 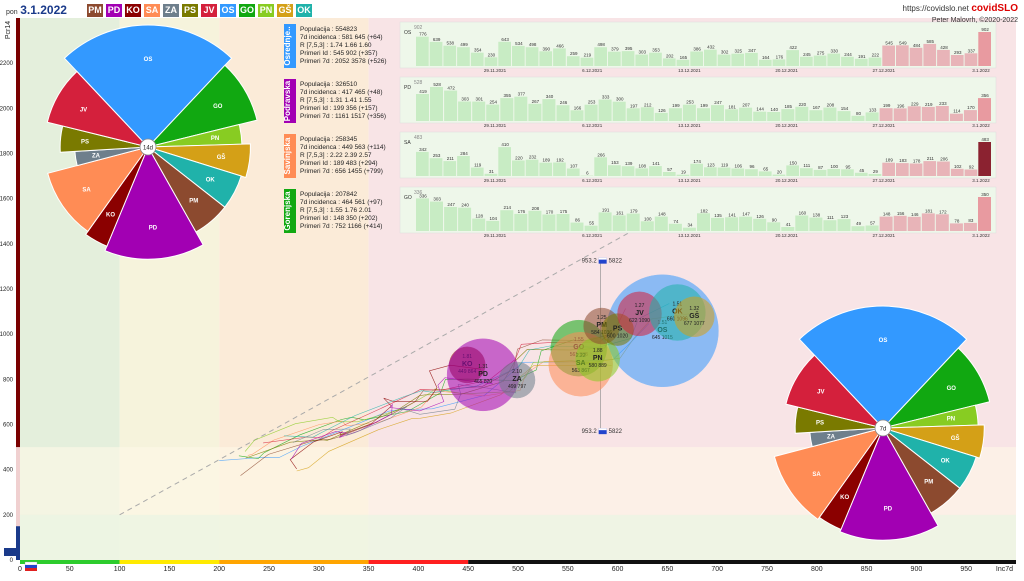 What do you see at coordinates (152, 10) in the screenshot?
I see `legend-item-sa: SA` at bounding box center [152, 10].